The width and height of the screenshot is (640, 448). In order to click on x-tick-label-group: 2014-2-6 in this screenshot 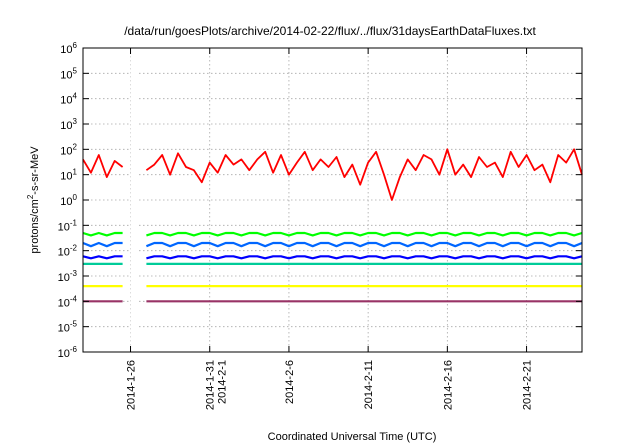, I will do `click(290, 382)`.